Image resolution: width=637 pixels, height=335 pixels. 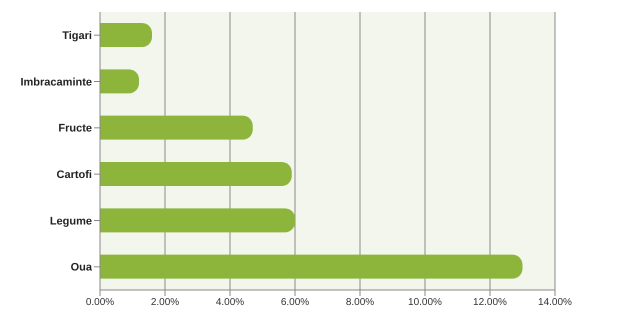 I want to click on y-tick-label: Tigari, so click(x=77, y=36).